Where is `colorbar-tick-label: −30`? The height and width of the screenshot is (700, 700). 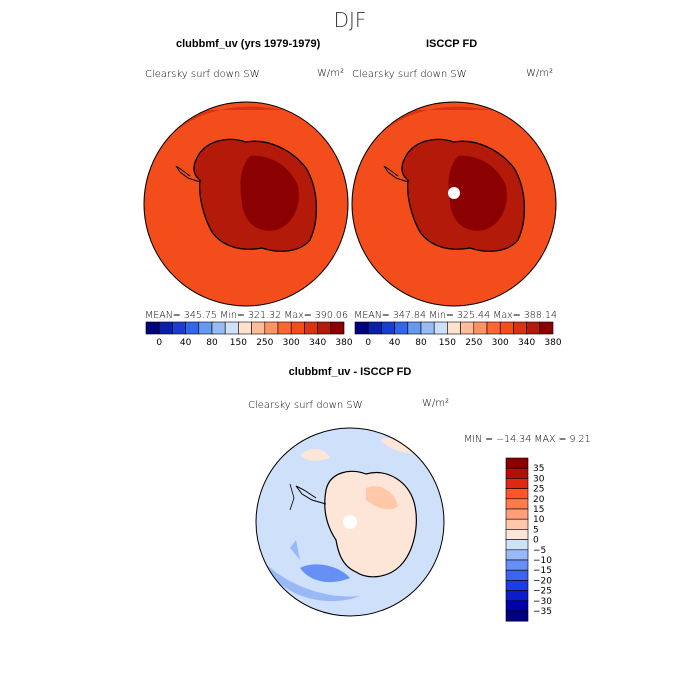
colorbar-tick-label: −30 is located at coordinates (542, 602).